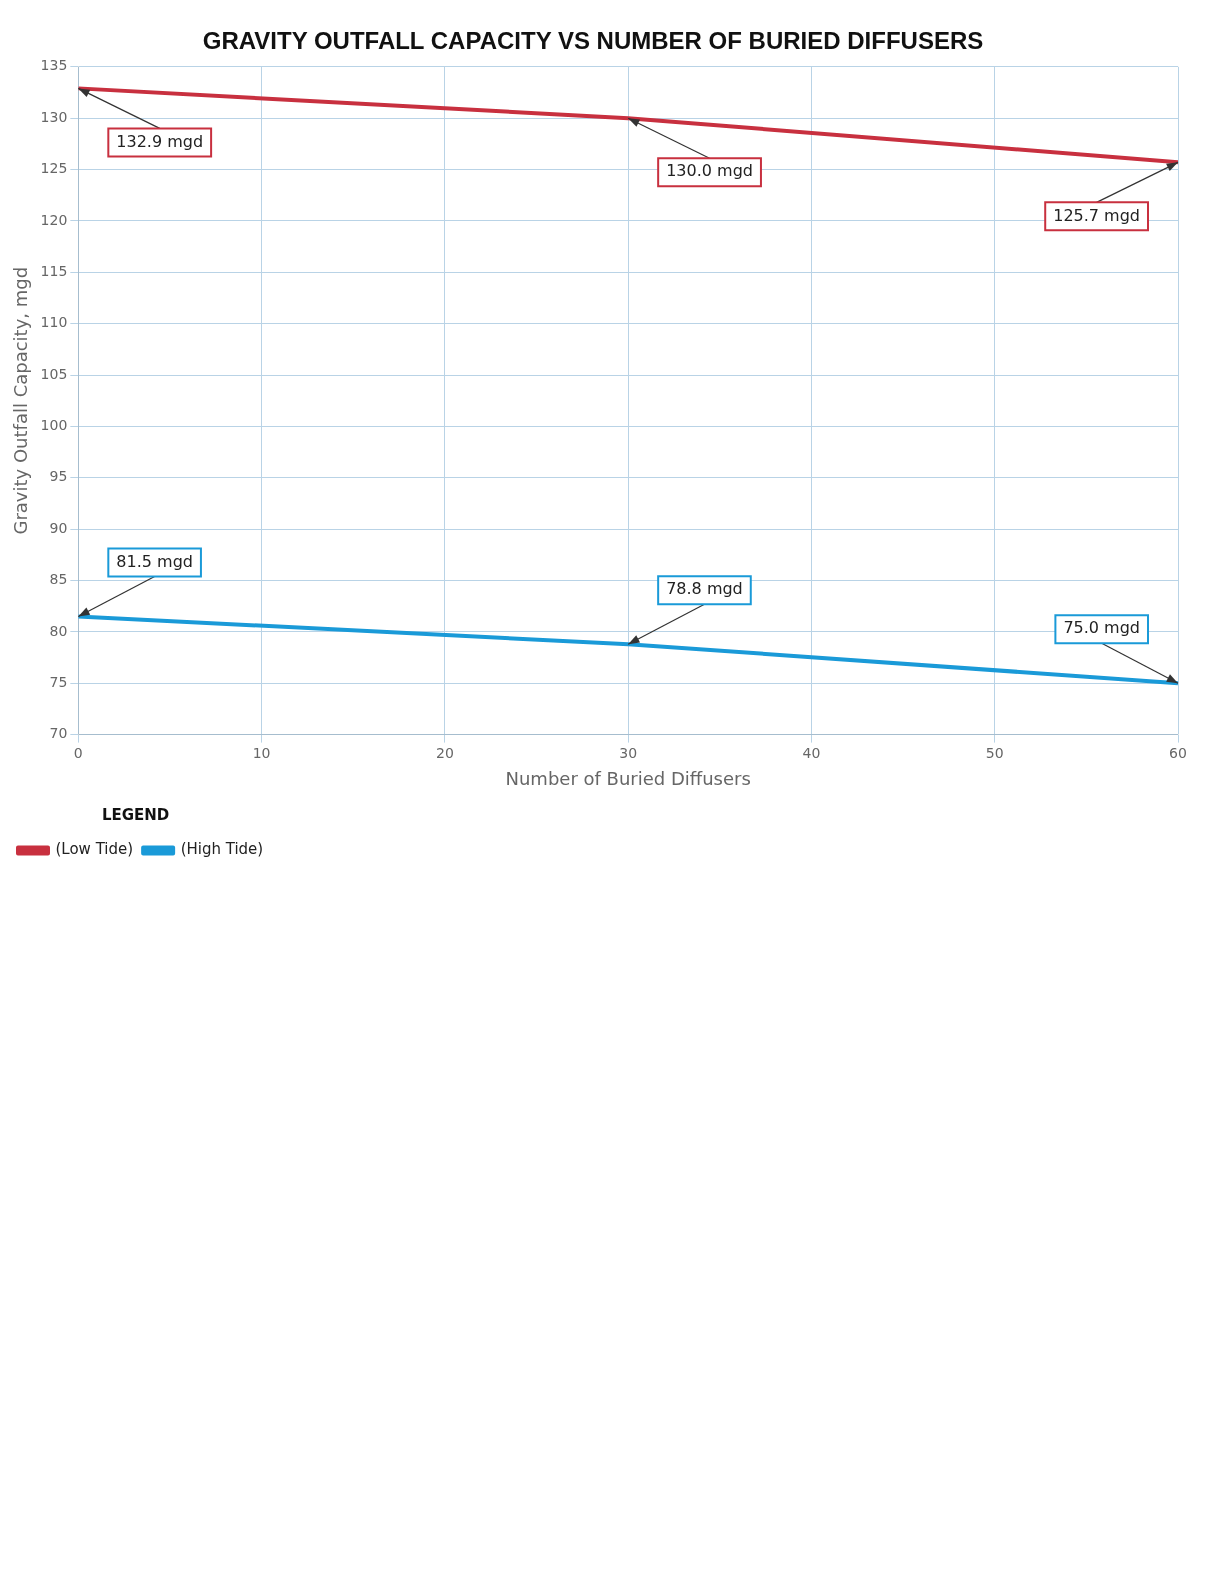 The width and height of the screenshot is (1230, 1596). What do you see at coordinates (135, 815) in the screenshot?
I see `legend-title: LEGEND` at bounding box center [135, 815].